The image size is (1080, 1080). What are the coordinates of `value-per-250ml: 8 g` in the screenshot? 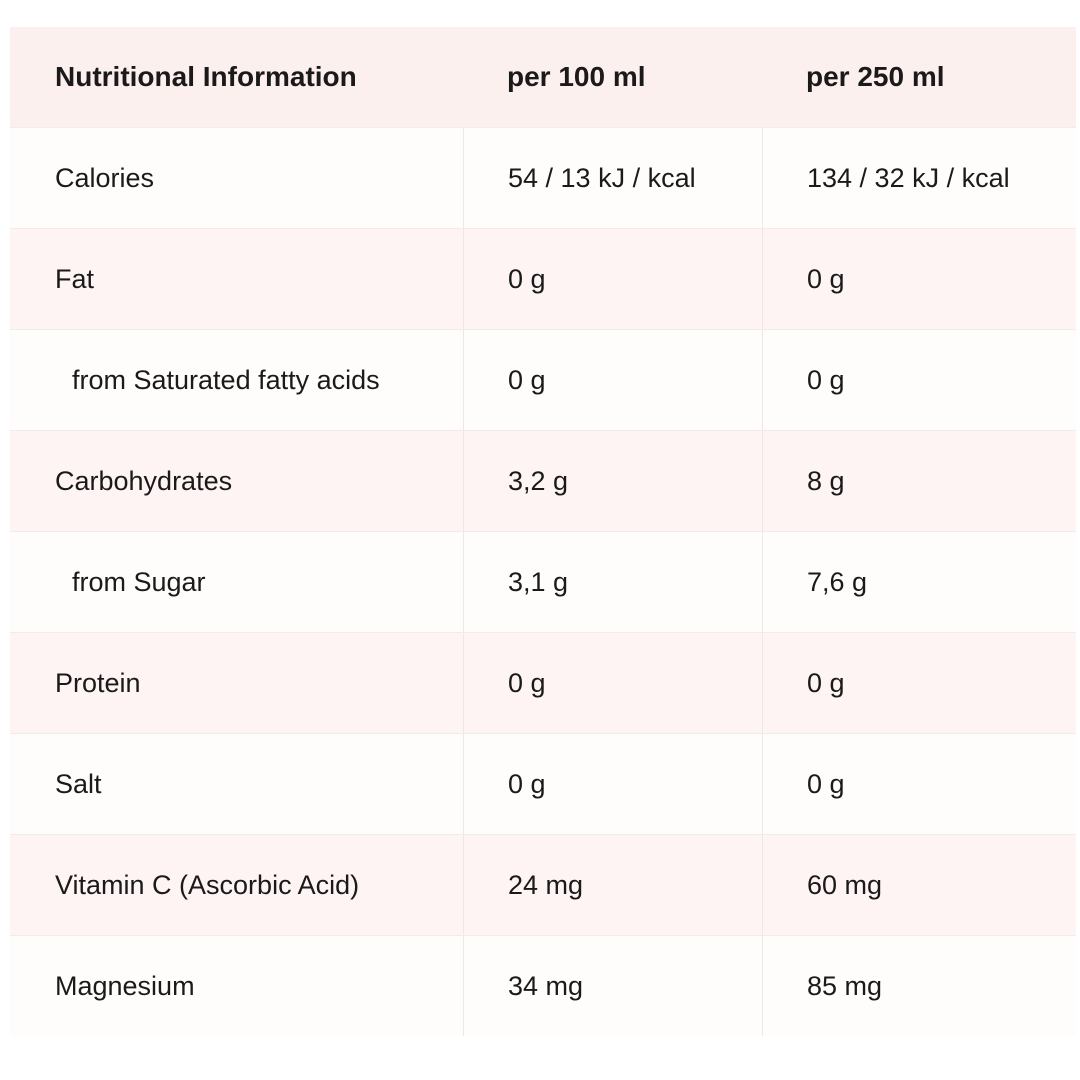 It's located at (919, 481).